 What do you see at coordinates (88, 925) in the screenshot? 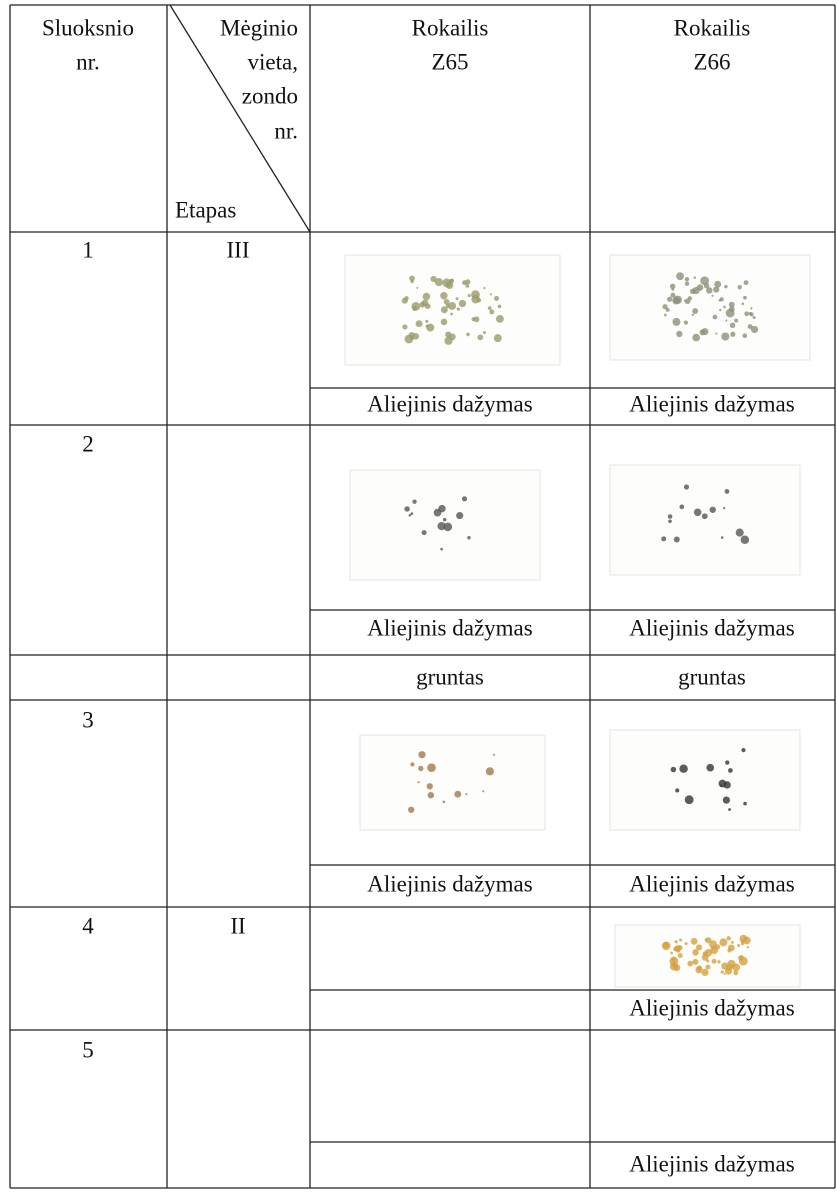
I see `layer-number: 4` at bounding box center [88, 925].